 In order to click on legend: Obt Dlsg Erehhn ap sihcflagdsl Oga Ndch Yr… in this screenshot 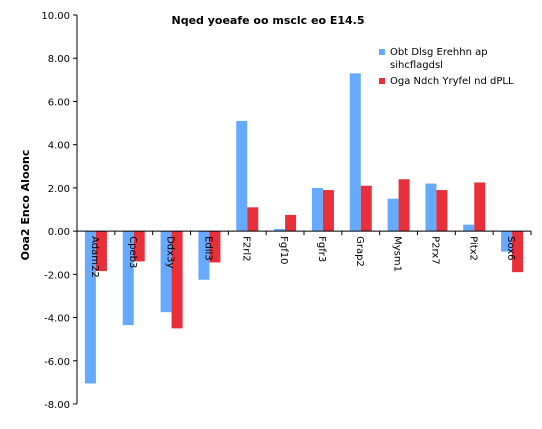, I will do `click(446, 67)`.